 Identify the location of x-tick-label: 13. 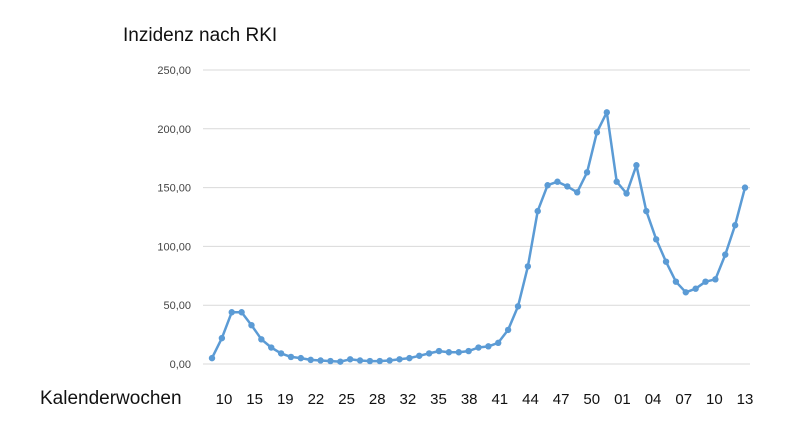
(745, 399).